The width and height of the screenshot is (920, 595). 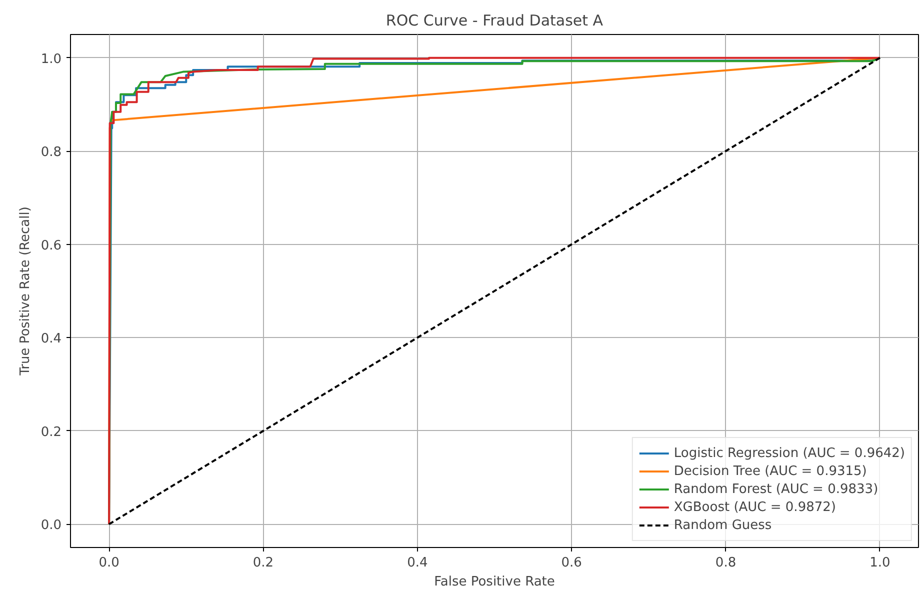 I want to click on y-tick-label: 0.4, so click(x=51, y=339).